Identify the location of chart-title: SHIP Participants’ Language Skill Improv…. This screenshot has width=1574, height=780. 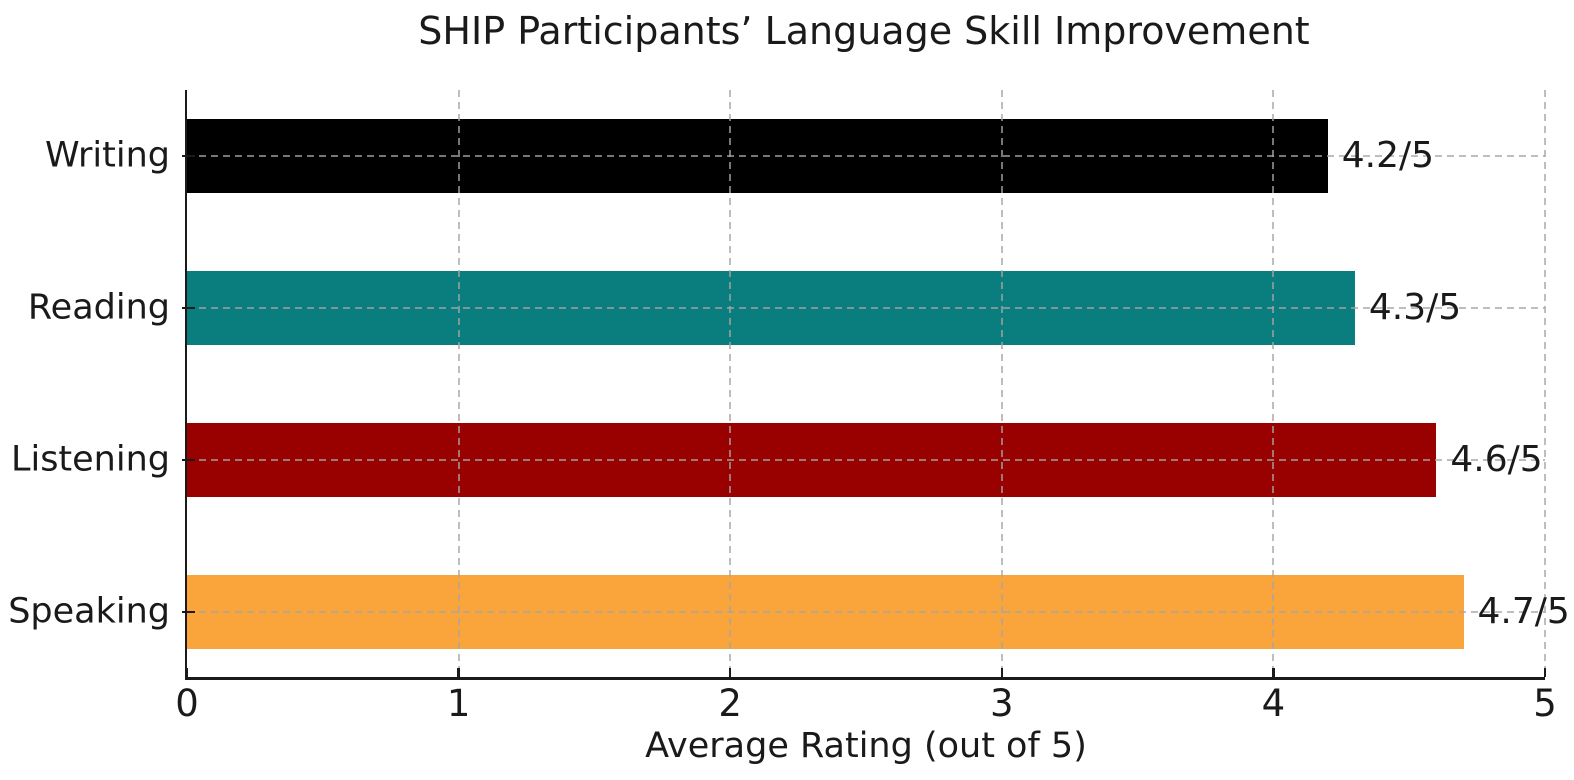
(864, 31).